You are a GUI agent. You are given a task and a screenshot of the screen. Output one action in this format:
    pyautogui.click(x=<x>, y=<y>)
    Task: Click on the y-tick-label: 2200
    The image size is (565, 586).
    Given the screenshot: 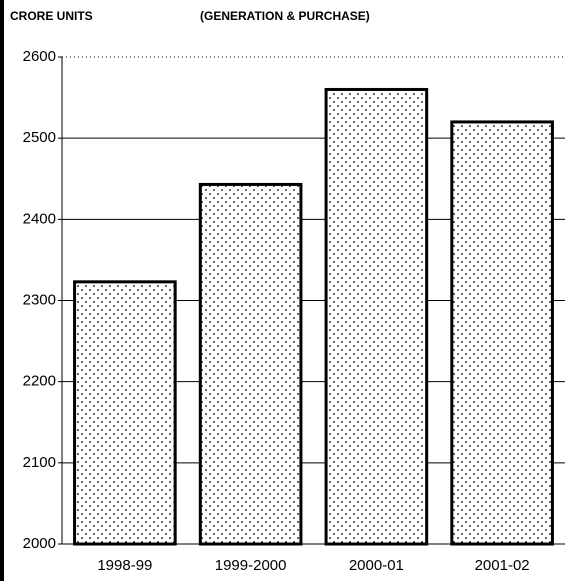 What is the action you would take?
    pyautogui.click(x=39, y=381)
    